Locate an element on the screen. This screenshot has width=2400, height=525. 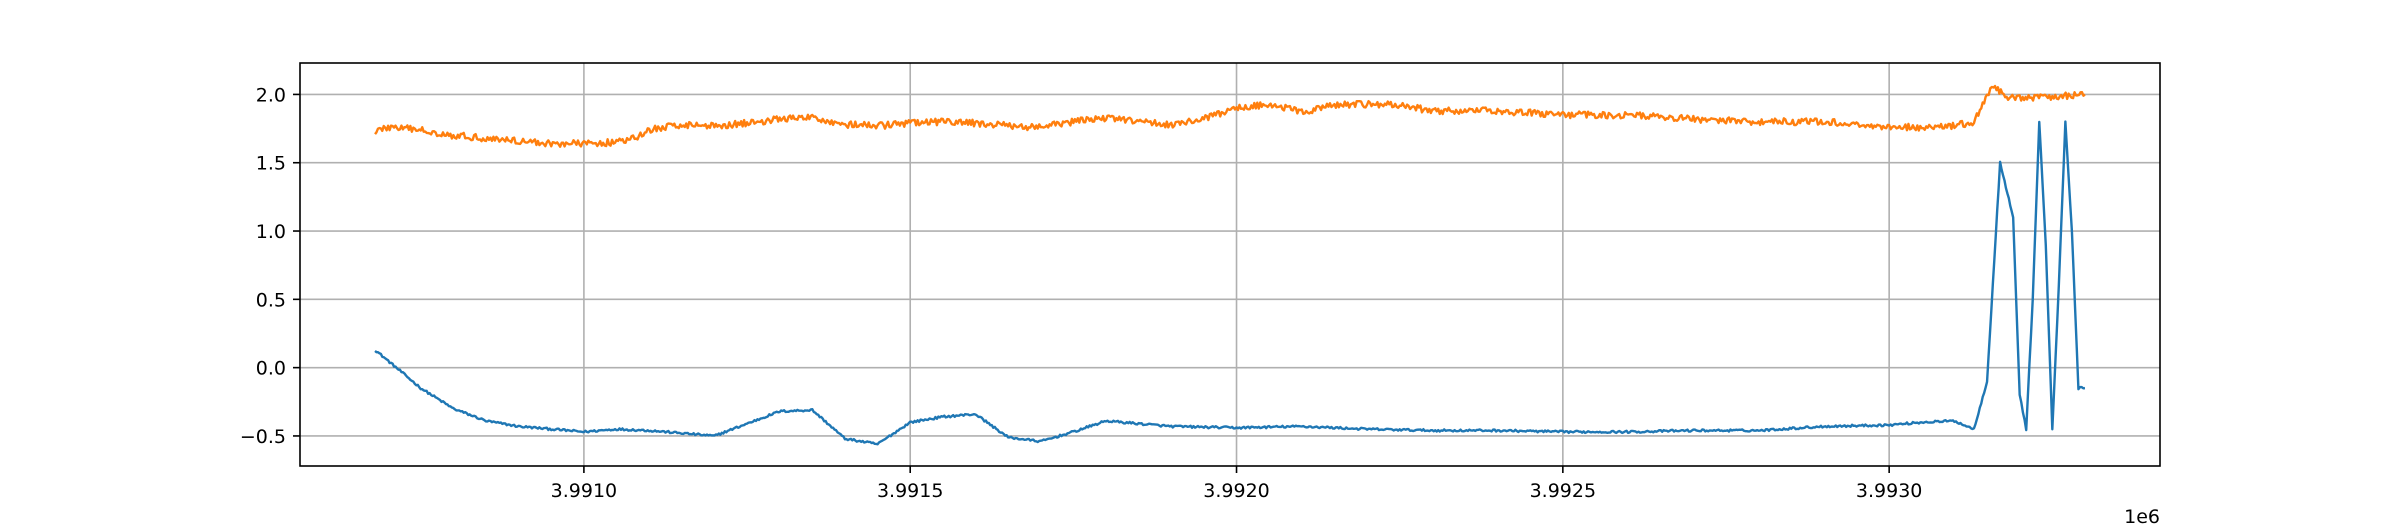
y-tick-label-1: 0.0 is located at coordinates (271, 369).